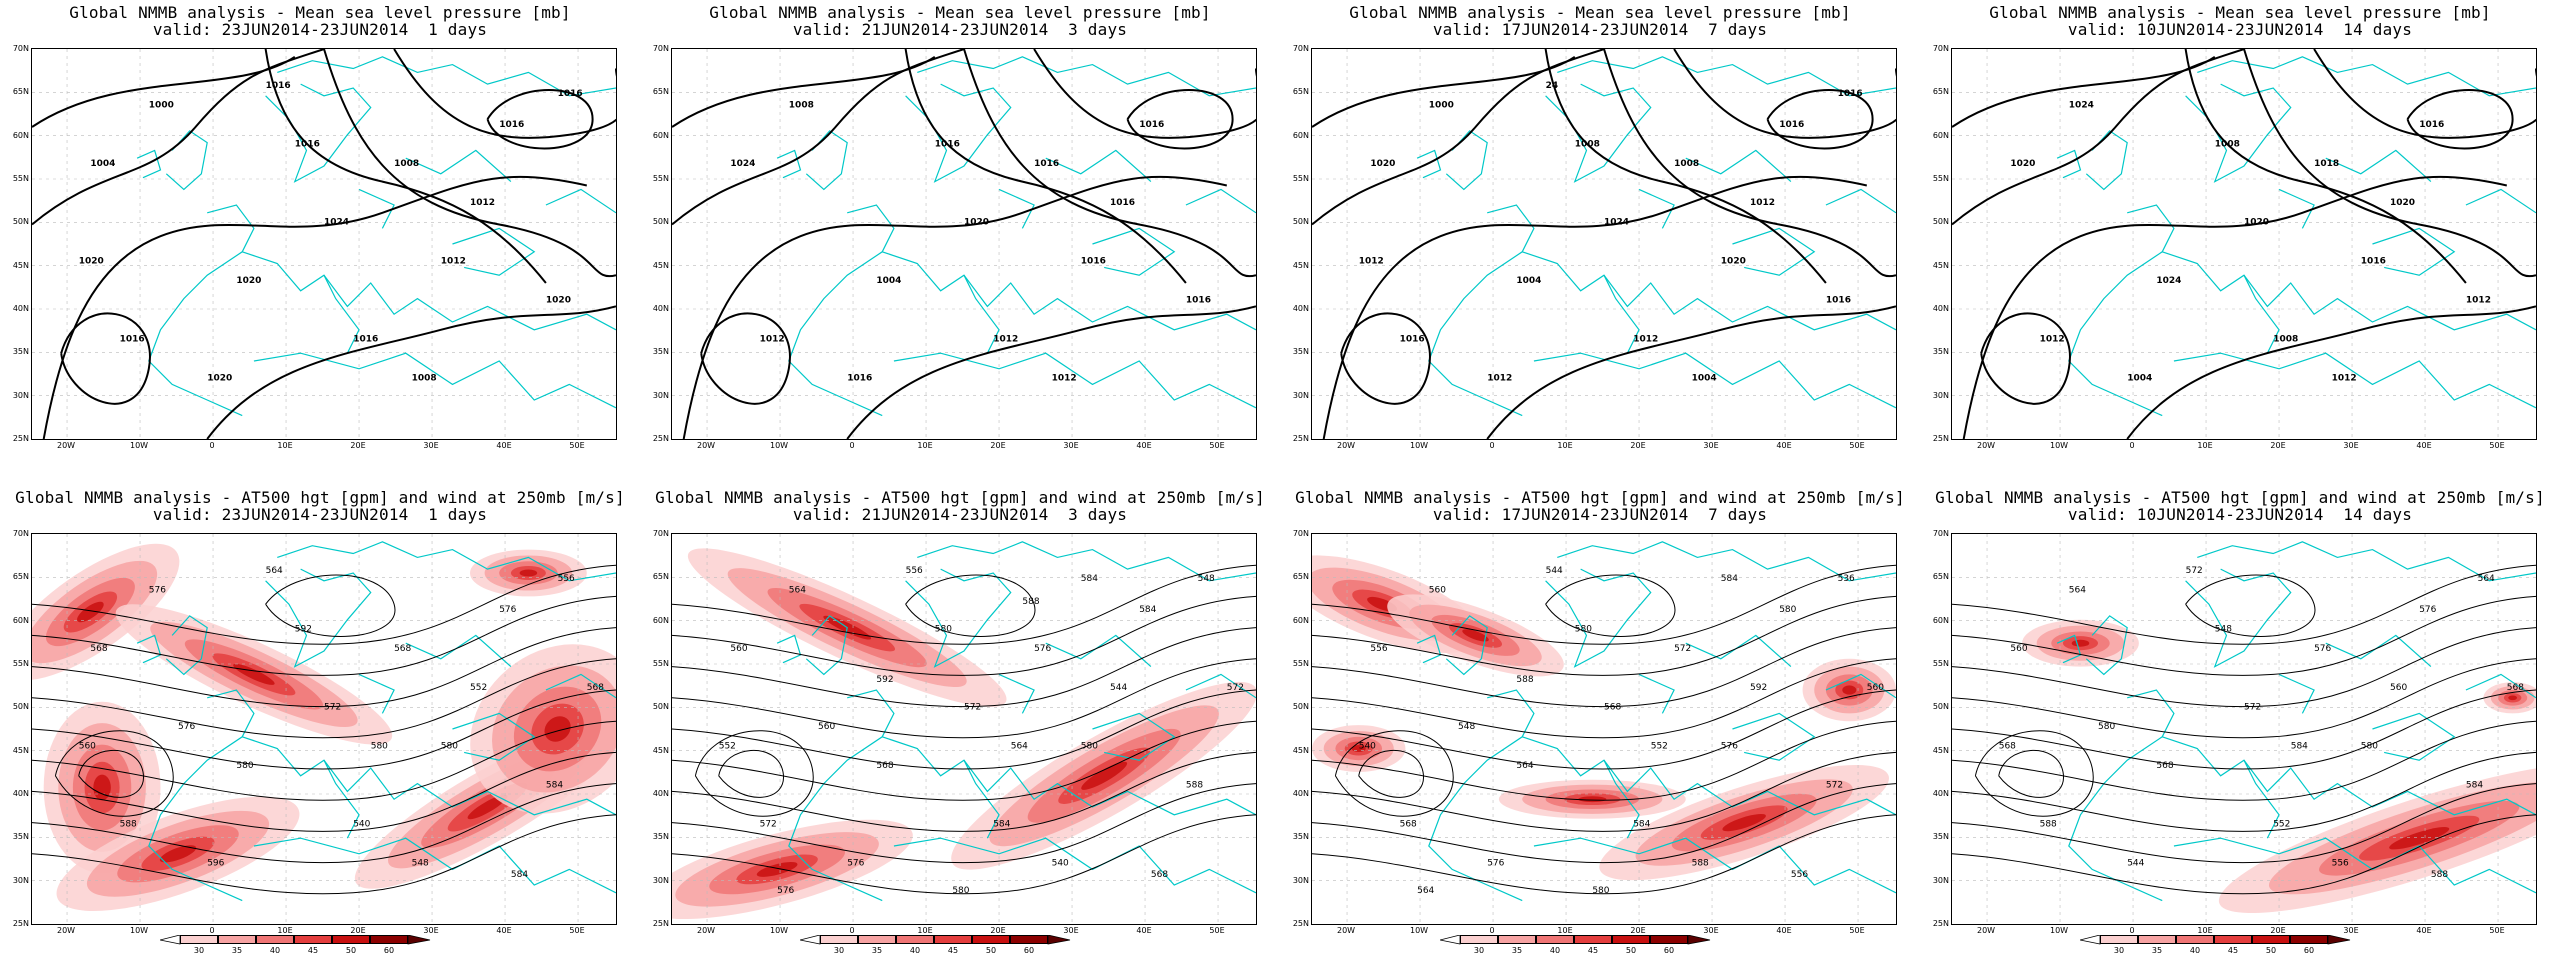 The width and height of the screenshot is (2560, 960). What do you see at coordinates (1940, 577) in the screenshot?
I see `lat-tick-label: 65N` at bounding box center [1940, 577].